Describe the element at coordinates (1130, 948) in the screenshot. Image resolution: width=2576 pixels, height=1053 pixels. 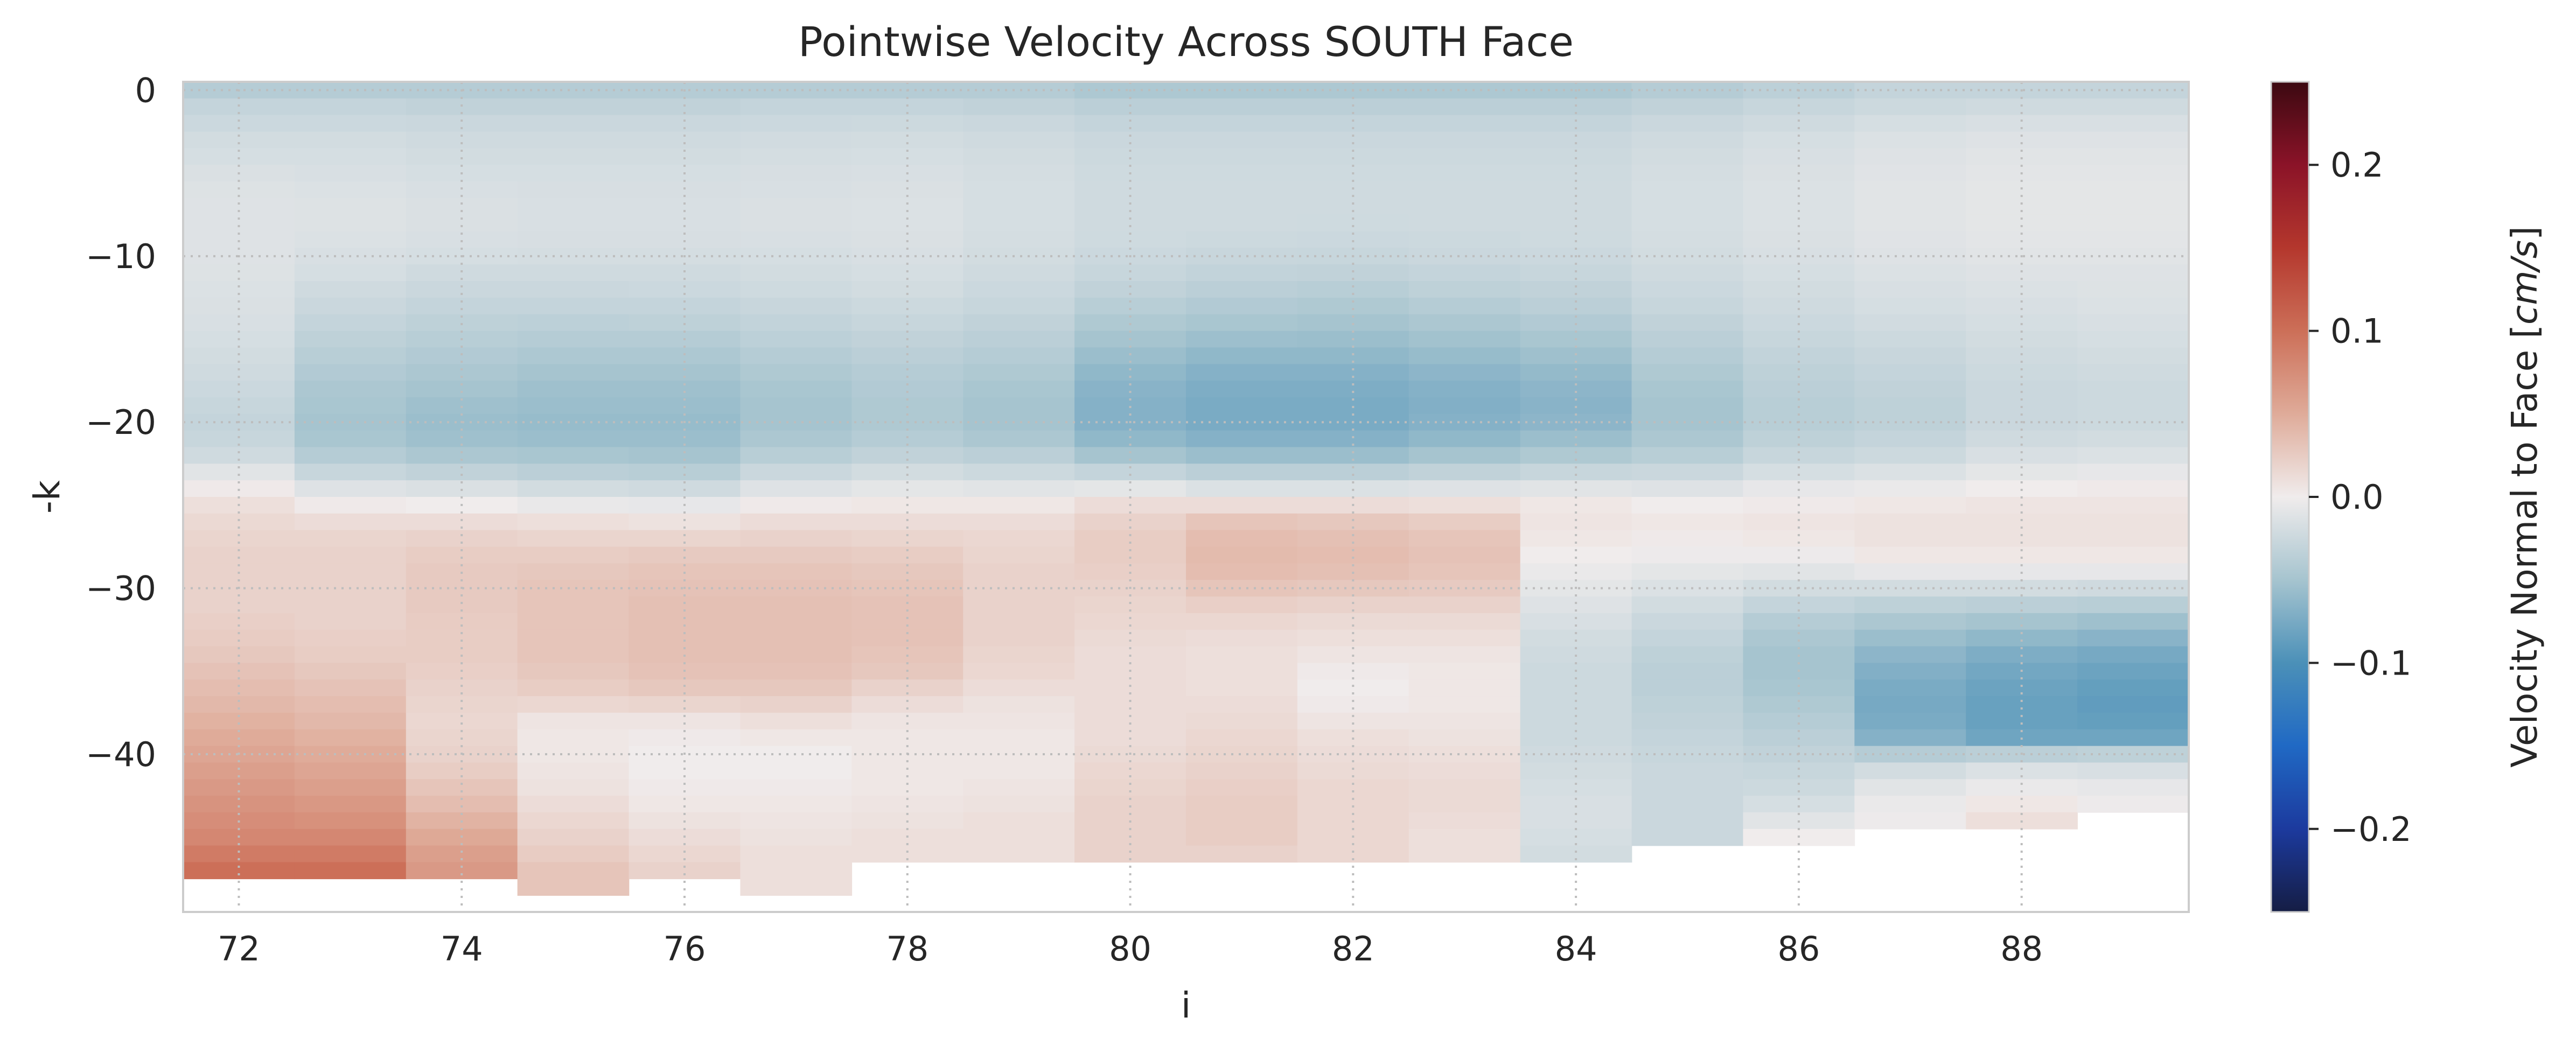
I see `x-tick-label: 80` at that location.